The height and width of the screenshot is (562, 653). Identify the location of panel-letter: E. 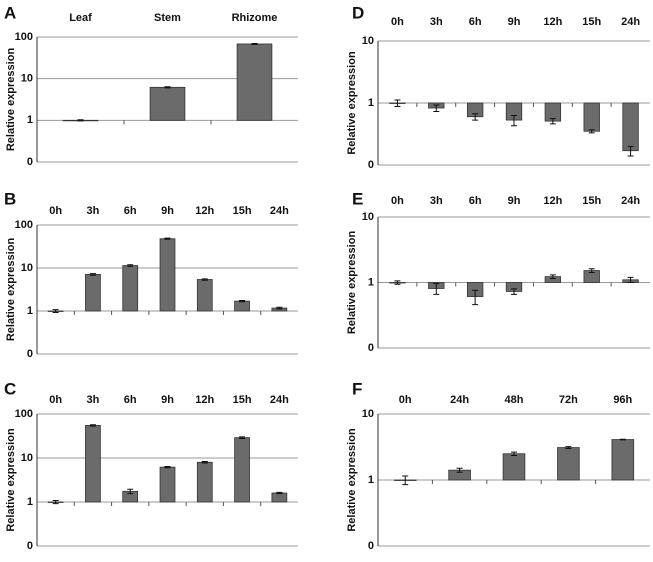
(357, 198).